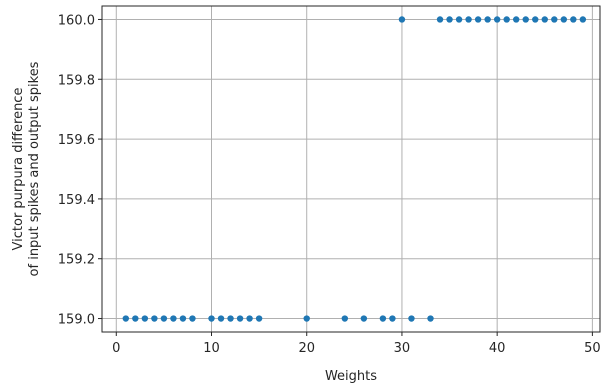 Image resolution: width=603 pixels, height=388 pixels. What do you see at coordinates (402, 348) in the screenshot?
I see `x-tick-label: 30` at bounding box center [402, 348].